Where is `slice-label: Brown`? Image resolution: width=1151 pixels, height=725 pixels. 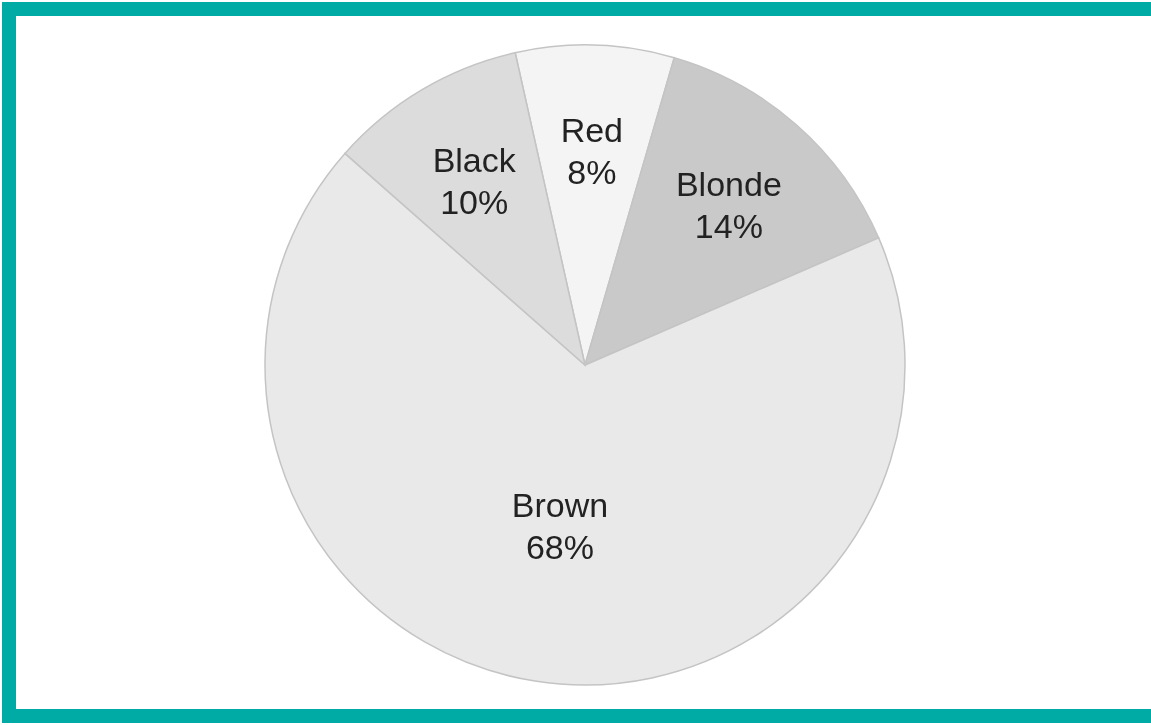 slice-label: Brown is located at coordinates (560, 505).